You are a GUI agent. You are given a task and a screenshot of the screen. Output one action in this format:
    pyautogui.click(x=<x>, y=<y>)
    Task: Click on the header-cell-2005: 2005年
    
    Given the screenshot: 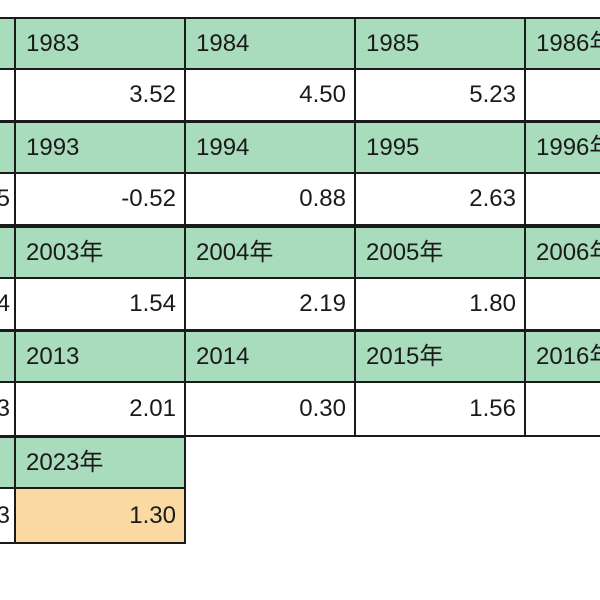 What is the action you would take?
    pyautogui.click(x=440, y=252)
    